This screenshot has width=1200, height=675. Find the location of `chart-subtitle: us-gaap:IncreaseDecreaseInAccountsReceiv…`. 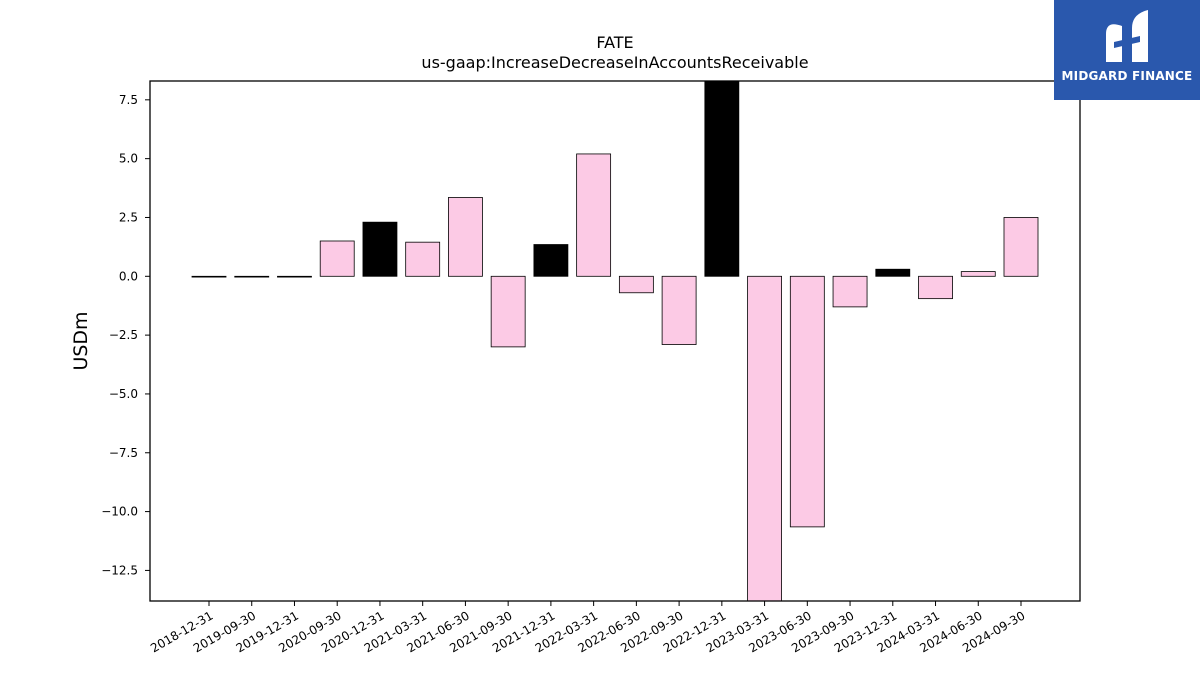

chart-subtitle: us-gaap:IncreaseDecreaseInAccountsReceiv… is located at coordinates (614, 62).